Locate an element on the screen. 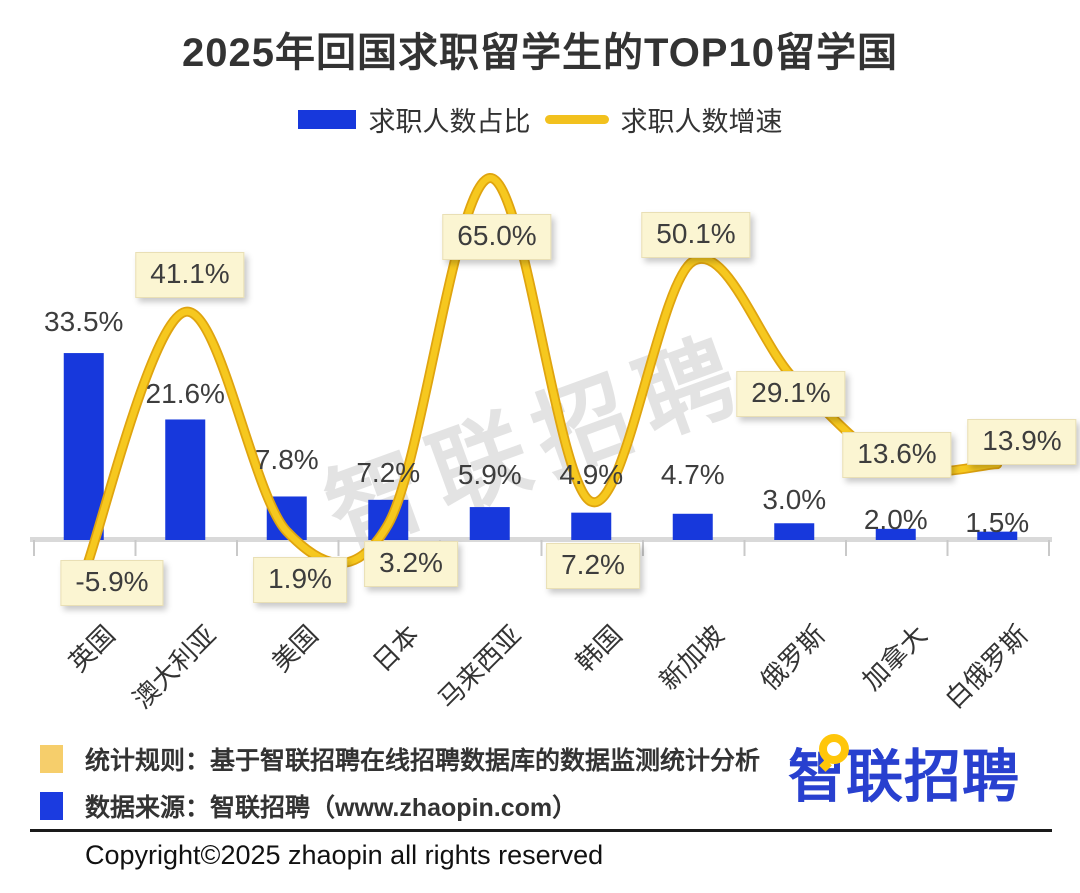 Image resolution: width=1080 pixels, height=893 pixels. line-value-label: 7.2% is located at coordinates (593, 566).